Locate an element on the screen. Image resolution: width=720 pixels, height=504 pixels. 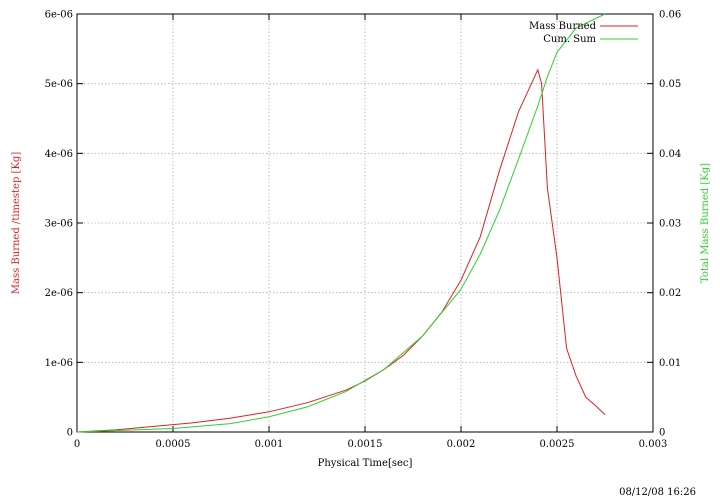
y-axis-title: Mass Burned /timestep [Kg] is located at coordinates (16, 223).